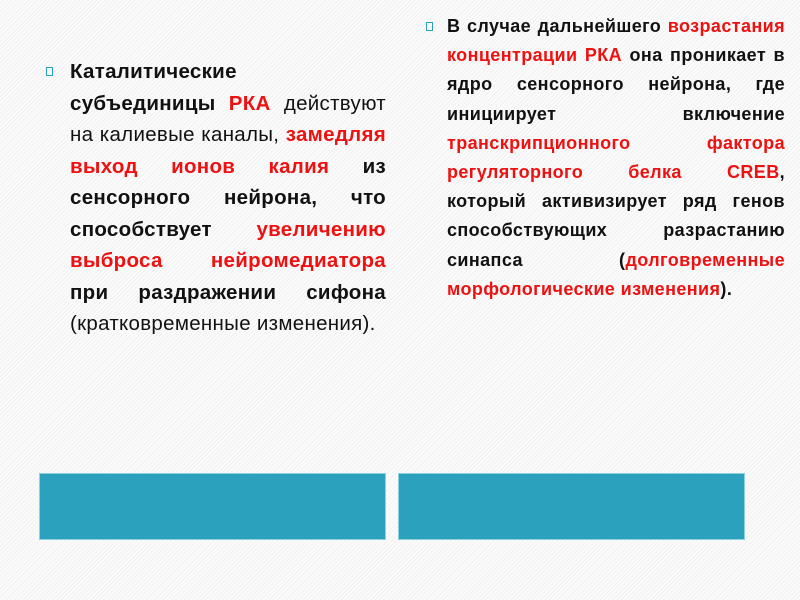 This screenshot has height=600, width=800. Describe the element at coordinates (571, 506) in the screenshot. I see `right-accent-box` at that location.